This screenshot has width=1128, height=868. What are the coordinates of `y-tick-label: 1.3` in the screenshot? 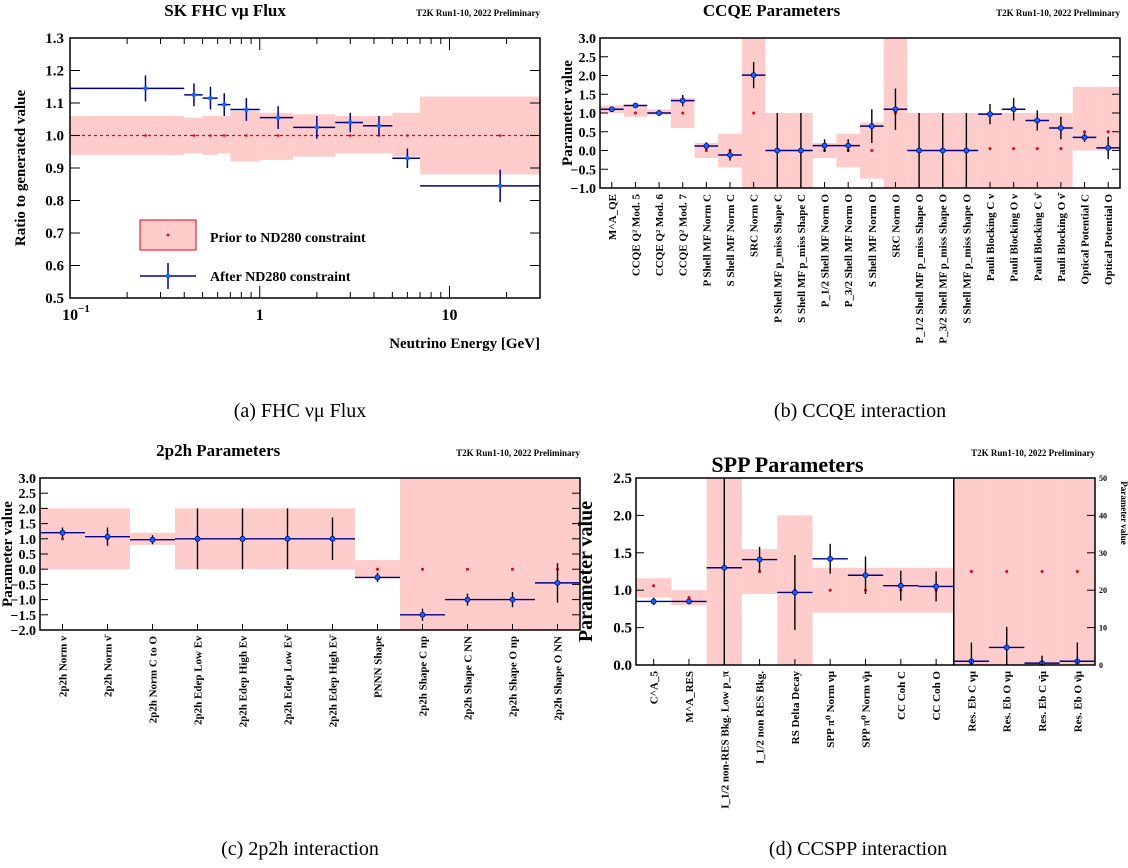 It's located at (54, 39).